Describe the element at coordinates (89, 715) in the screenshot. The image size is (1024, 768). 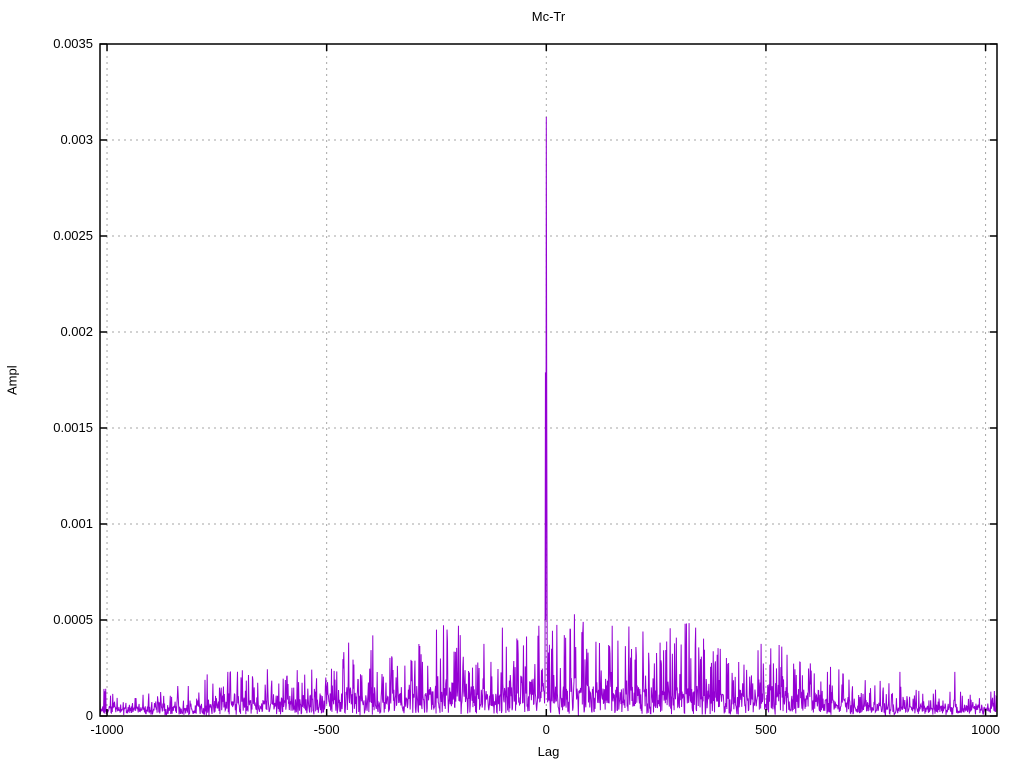
I see `y-tick-label: 0` at that location.